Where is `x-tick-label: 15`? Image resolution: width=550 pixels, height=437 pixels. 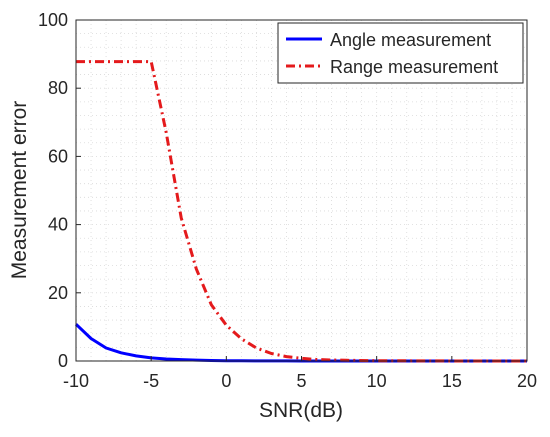 x-tick-label: 15 is located at coordinates (452, 381).